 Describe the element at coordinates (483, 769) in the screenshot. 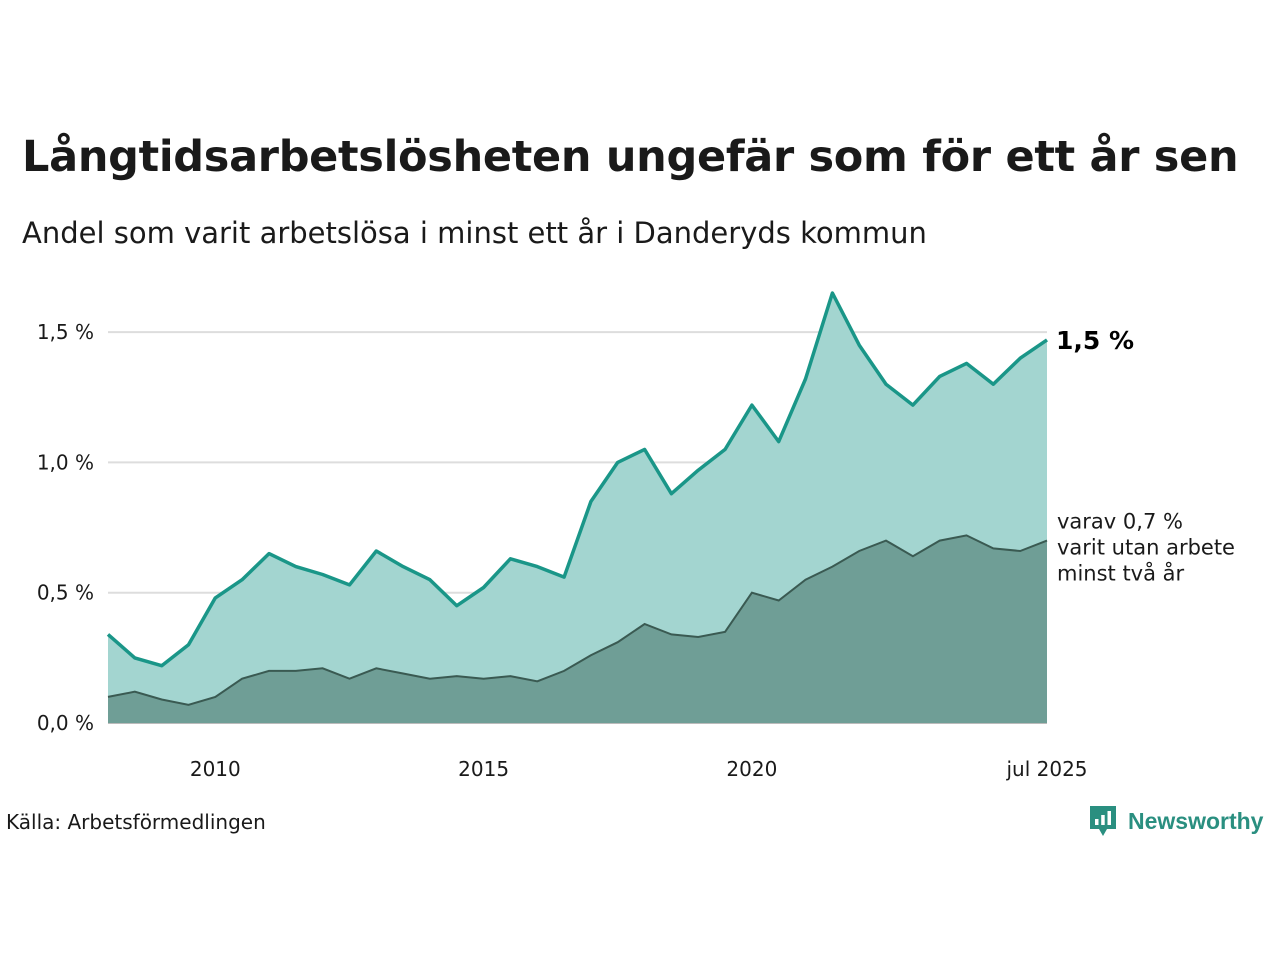

I see `x-tick-label: 2015` at that location.